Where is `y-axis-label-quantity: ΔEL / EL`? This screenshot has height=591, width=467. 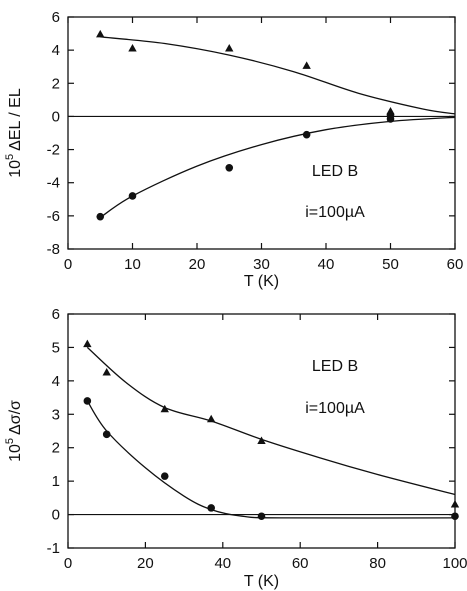
y-axis-label-quantity: ΔEL / EL is located at coordinates (15, 119).